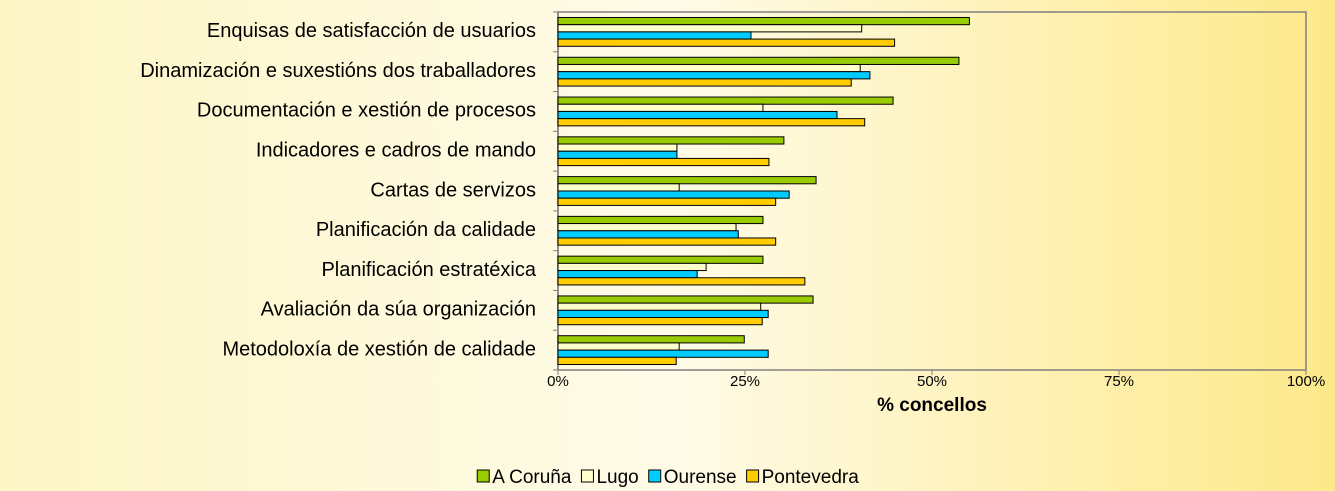  I want to click on y-tick-label: Avaliación da súa organización, so click(398, 310).